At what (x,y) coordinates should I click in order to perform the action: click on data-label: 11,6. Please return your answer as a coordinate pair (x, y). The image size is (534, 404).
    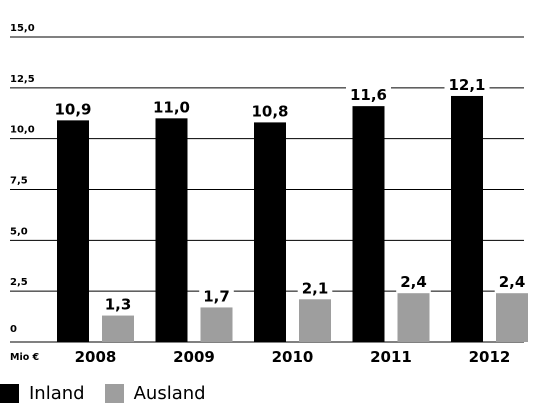
    Looking at the image, I should click on (368, 95).